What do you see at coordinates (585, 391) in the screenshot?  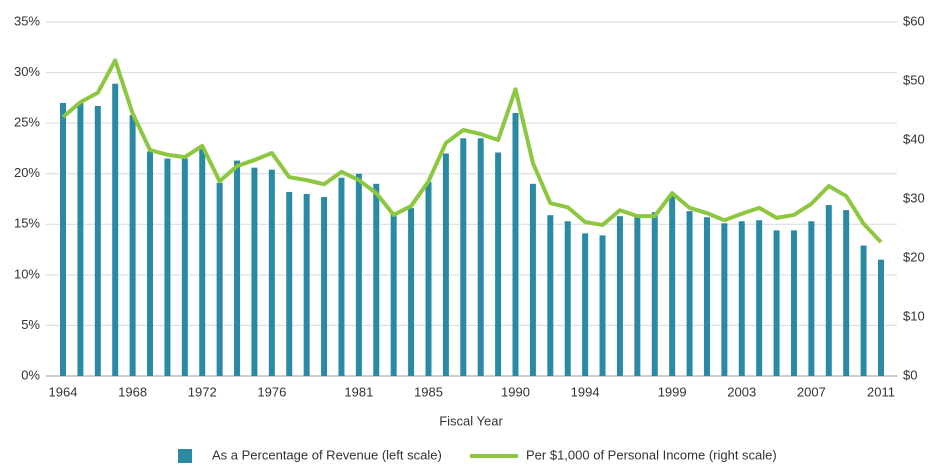 I see `x-tick-label: 1994` at bounding box center [585, 391].